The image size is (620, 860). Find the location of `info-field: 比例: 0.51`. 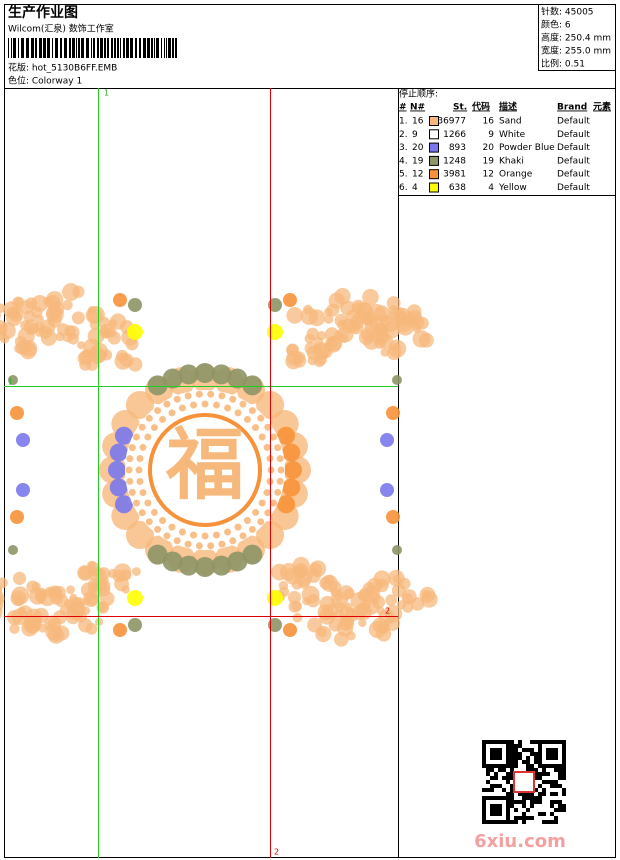

info-field: 比例: 0.51 is located at coordinates (563, 64).